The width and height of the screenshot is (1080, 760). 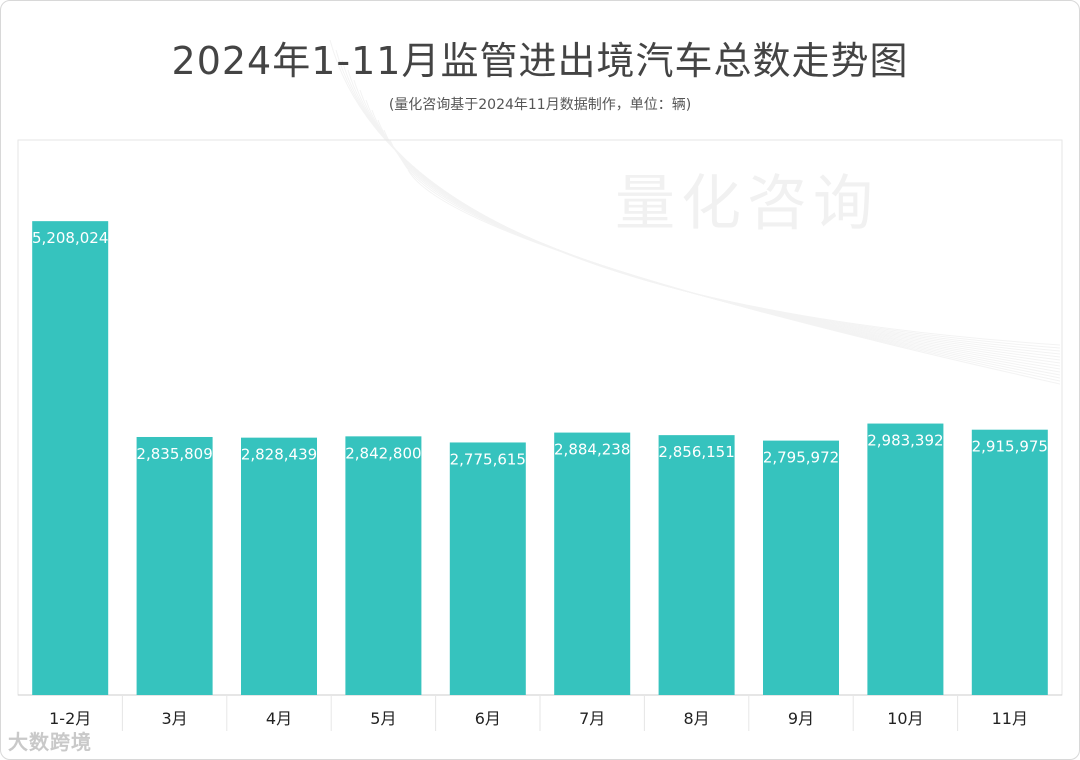 What do you see at coordinates (540, 61) in the screenshot?
I see `chart-title: 2024年1-11月监管进出境汽车总数走势图` at bounding box center [540, 61].